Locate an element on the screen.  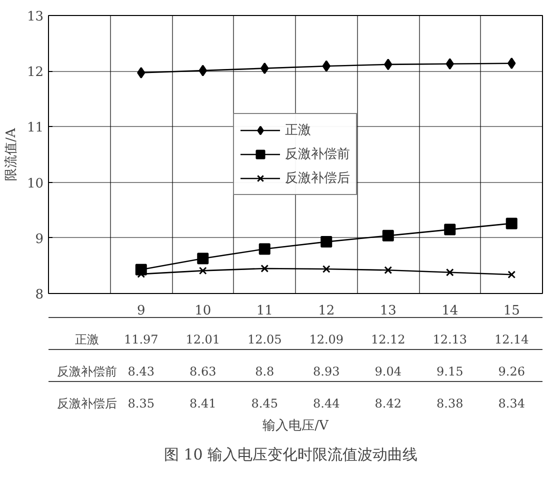
y-tick-label: 10 is located at coordinates (35, 184).